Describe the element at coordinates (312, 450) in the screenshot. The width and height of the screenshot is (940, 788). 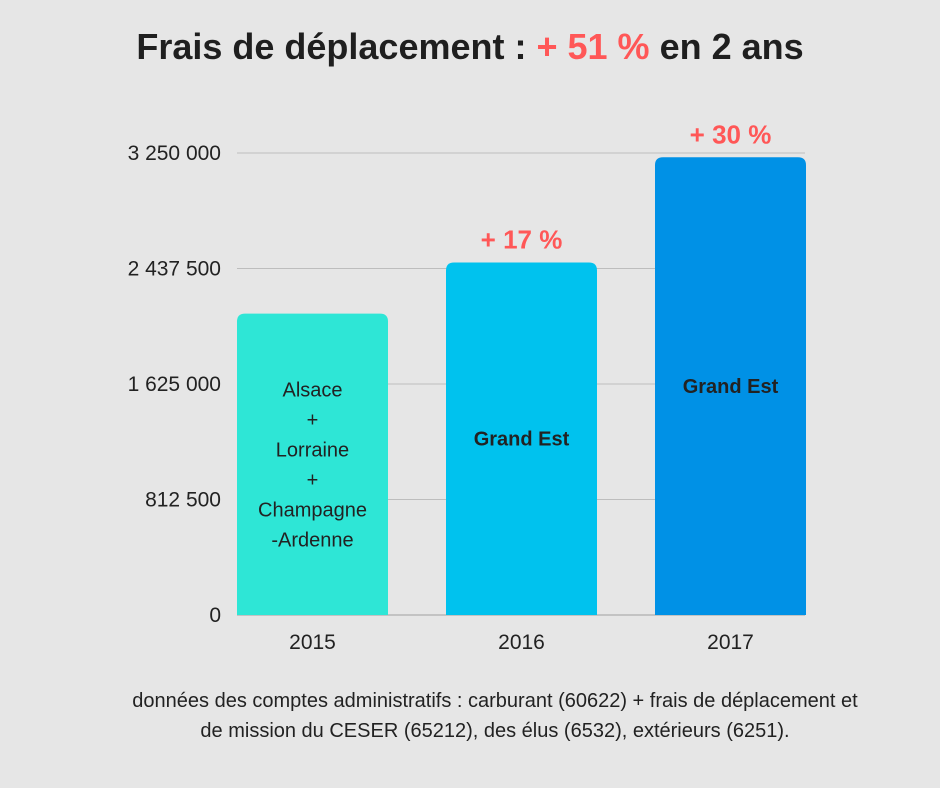
I see `bar-label: Lorraine` at that location.